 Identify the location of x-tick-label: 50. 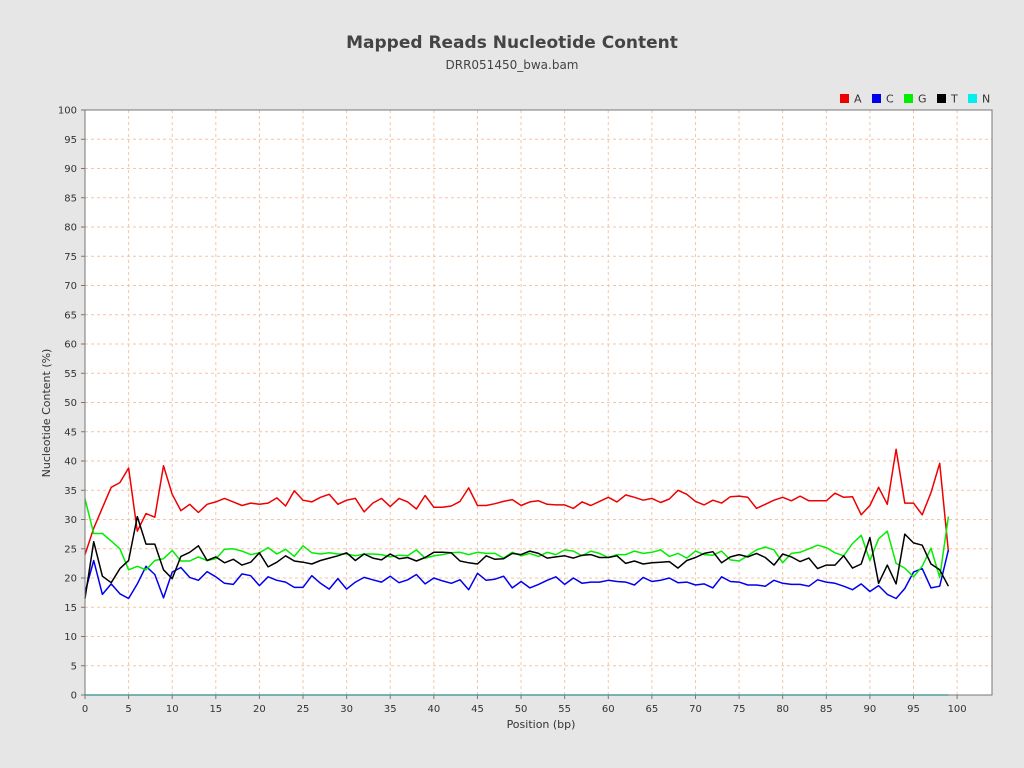
(521, 709).